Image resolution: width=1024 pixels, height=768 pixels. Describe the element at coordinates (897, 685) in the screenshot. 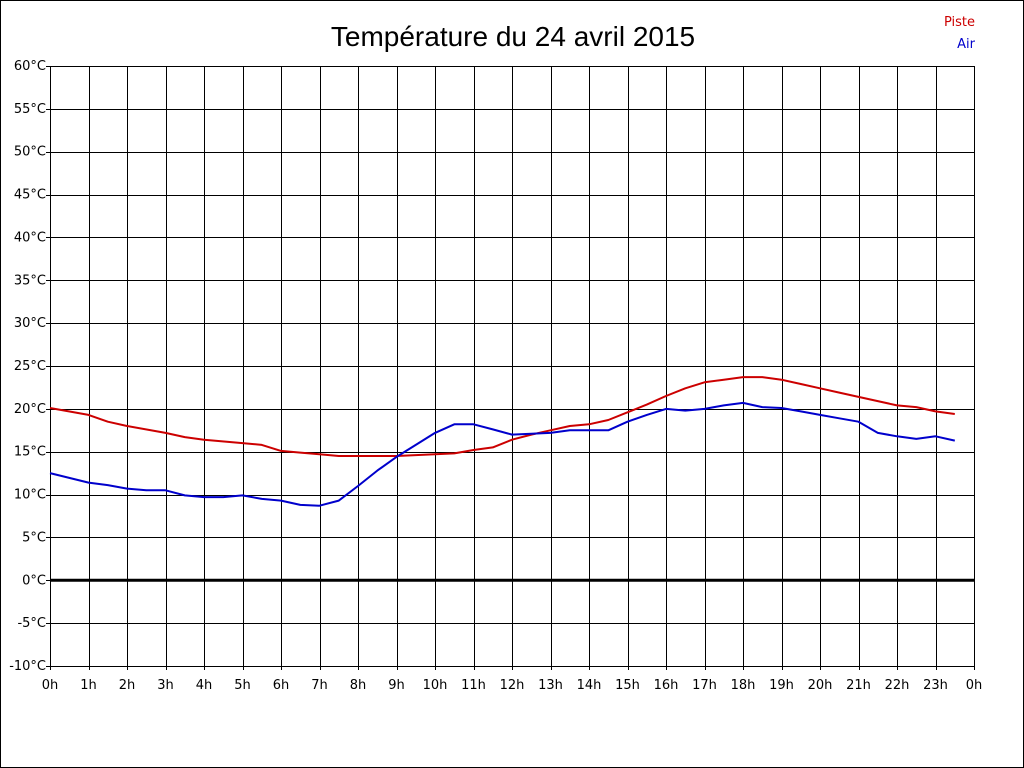

I see `x-tick-label: 22h` at that location.